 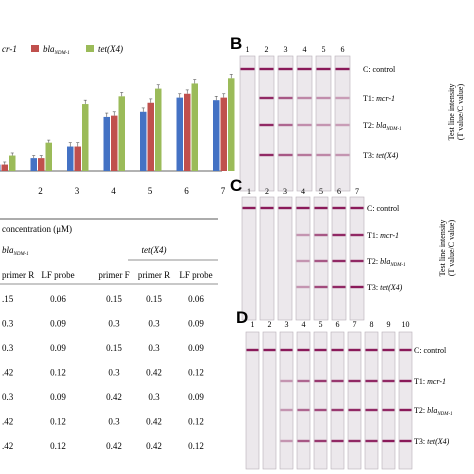 What do you see at coordinates (85, 137) in the screenshot?
I see `bar-tet-x4--3` at bounding box center [85, 137].